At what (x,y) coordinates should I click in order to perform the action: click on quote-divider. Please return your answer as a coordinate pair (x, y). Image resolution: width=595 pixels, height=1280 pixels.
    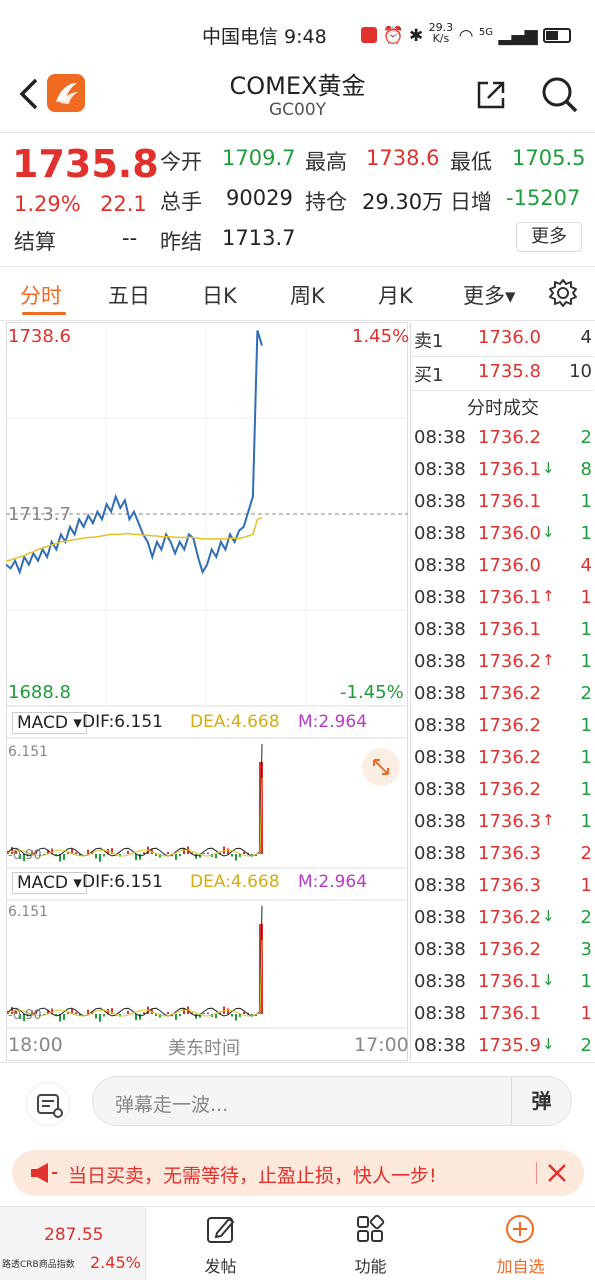
    Looking at the image, I should click on (297, 266).